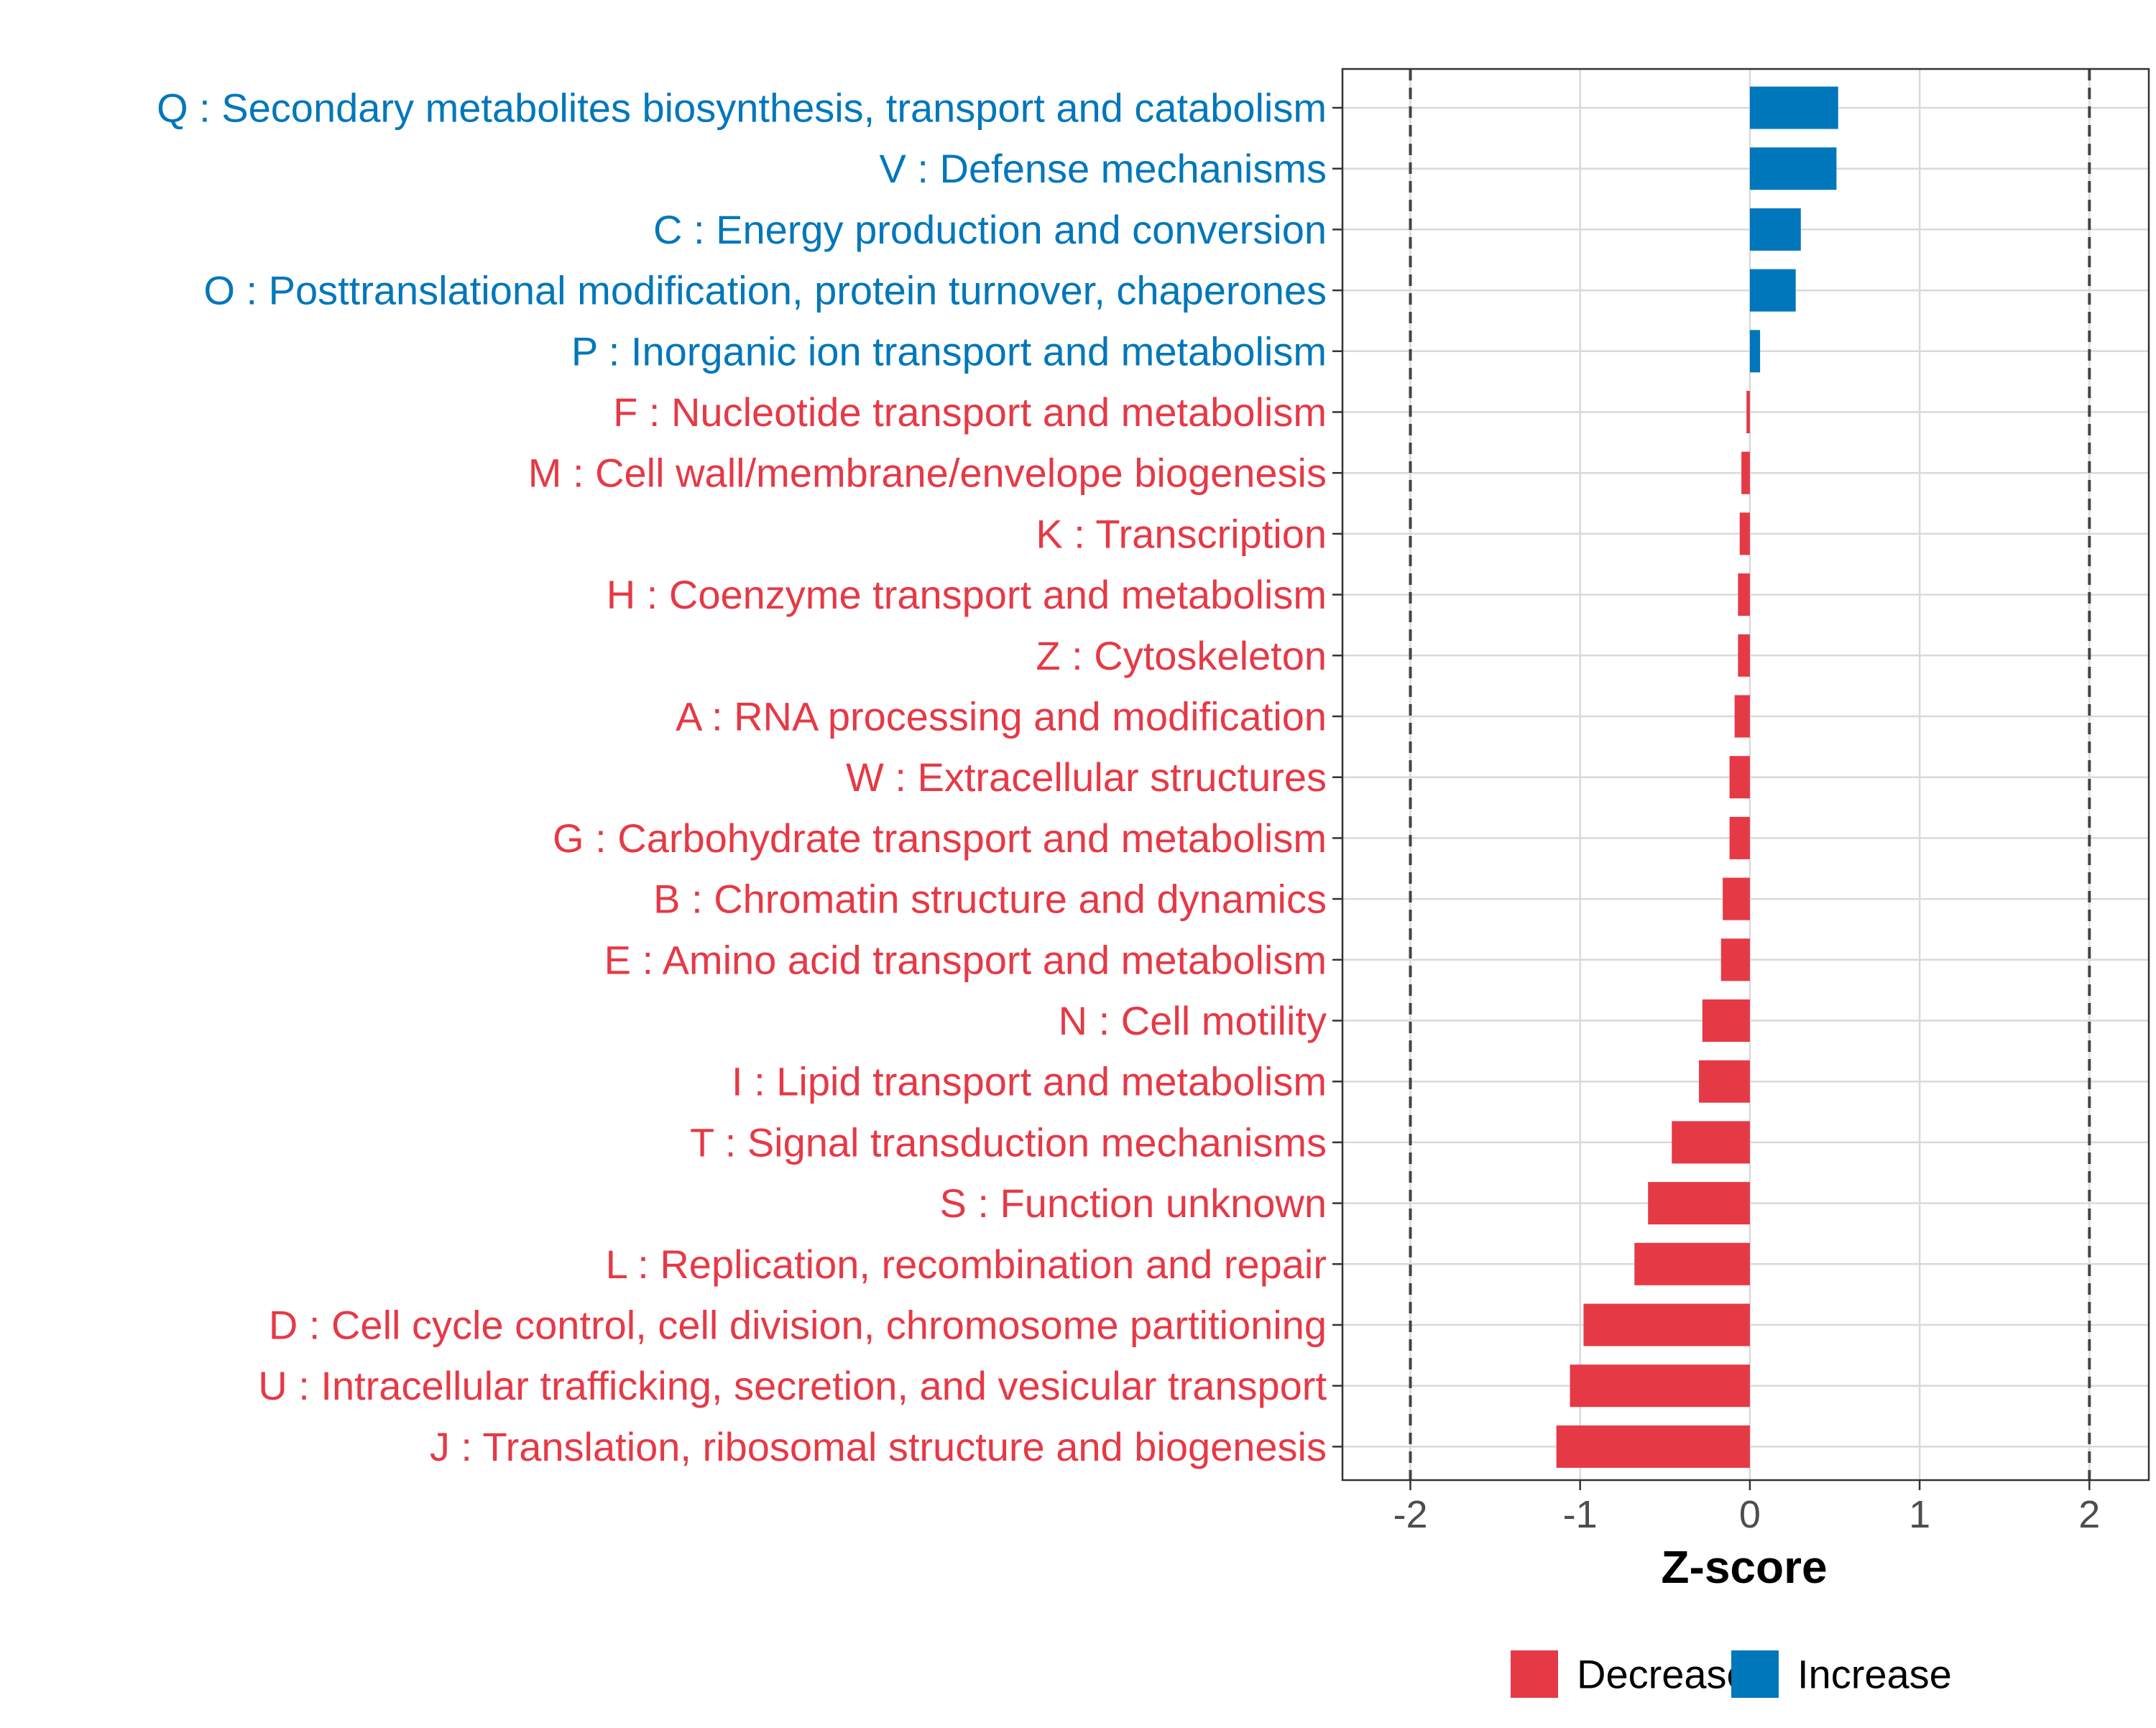 The image size is (2156, 1728). I want to click on y-tick-label: H : Coenzyme transport and metabolism, so click(967, 594).